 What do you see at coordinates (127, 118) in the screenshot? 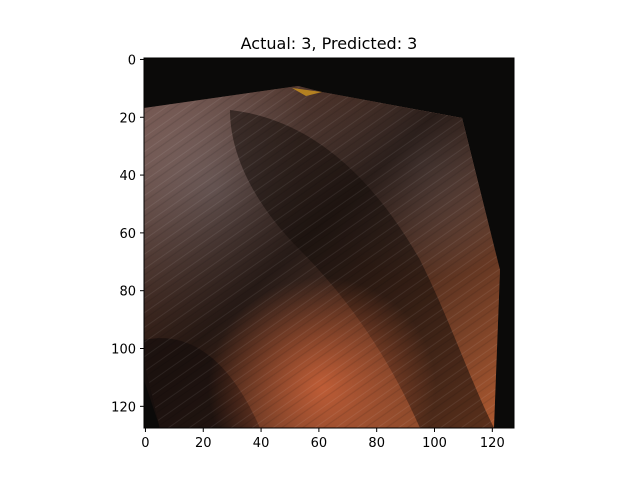
I see `y-tick-label: 20` at bounding box center [127, 118].